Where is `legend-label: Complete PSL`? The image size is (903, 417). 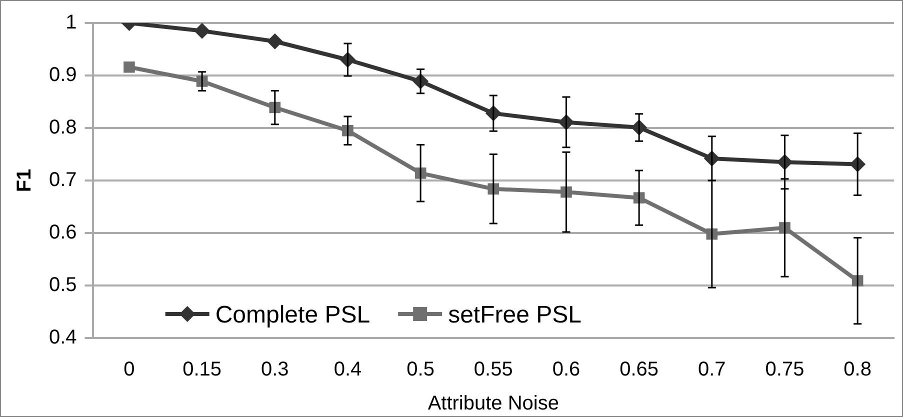 legend-label: Complete PSL is located at coordinates (292, 315).